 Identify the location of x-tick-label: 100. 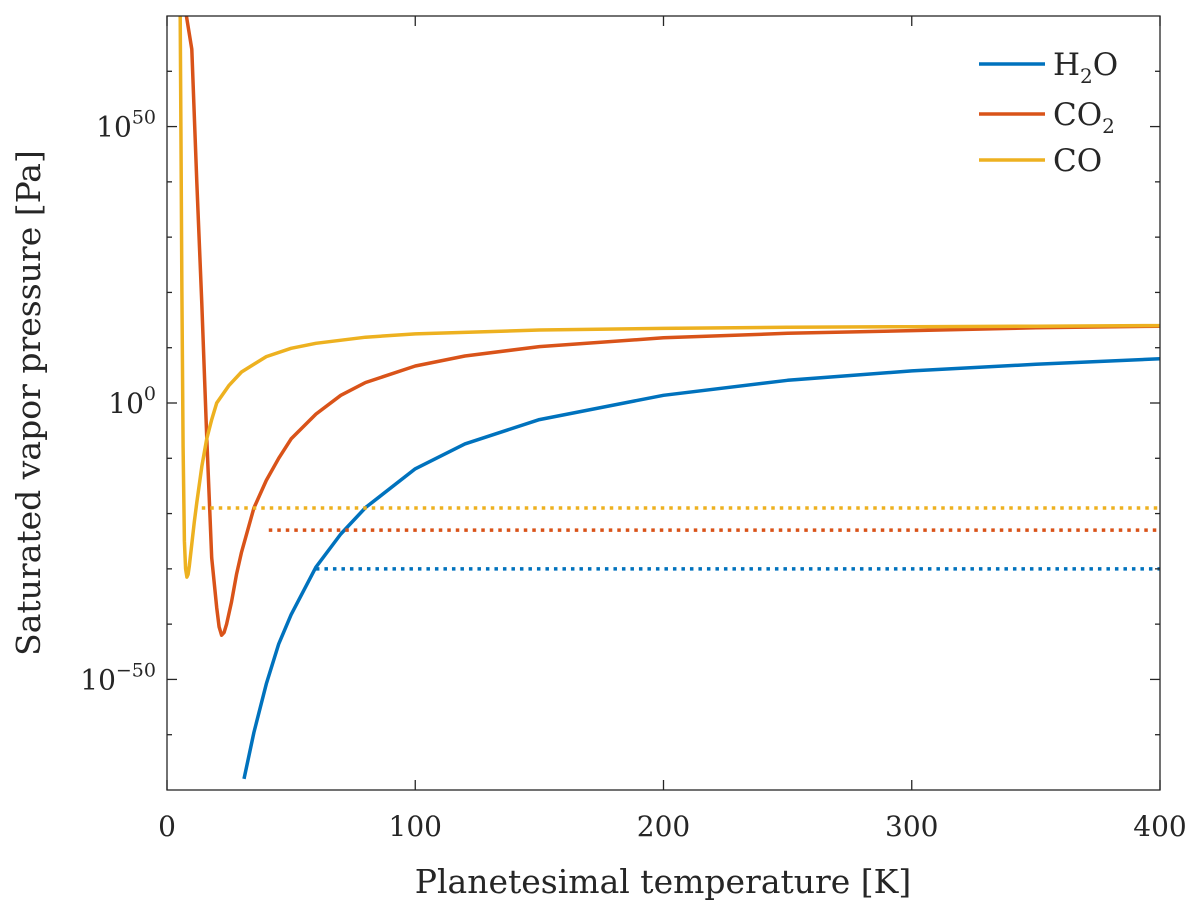
(415, 826).